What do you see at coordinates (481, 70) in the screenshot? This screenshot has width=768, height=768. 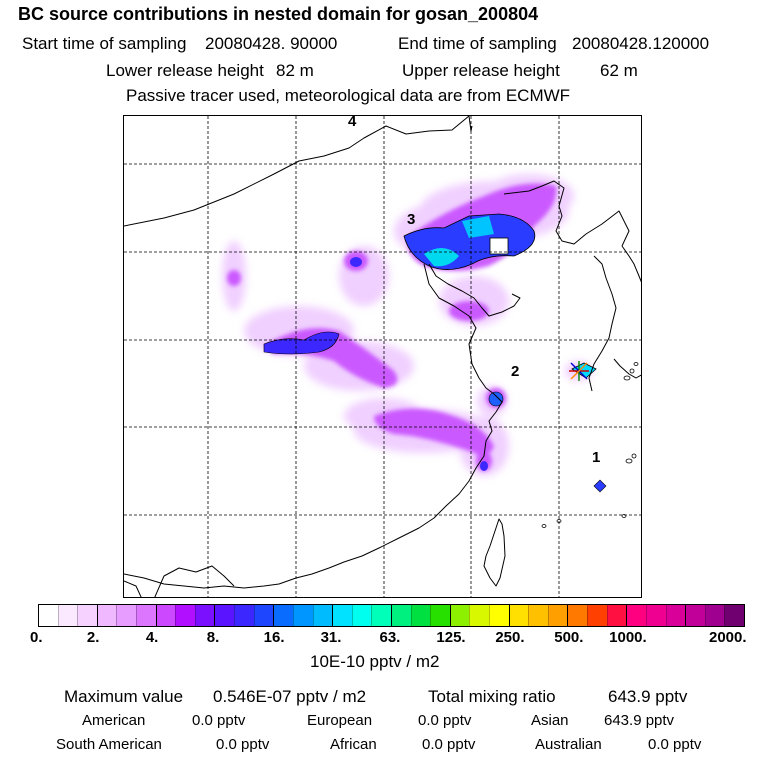 I see `upper-height-label: Upper release height` at bounding box center [481, 70].